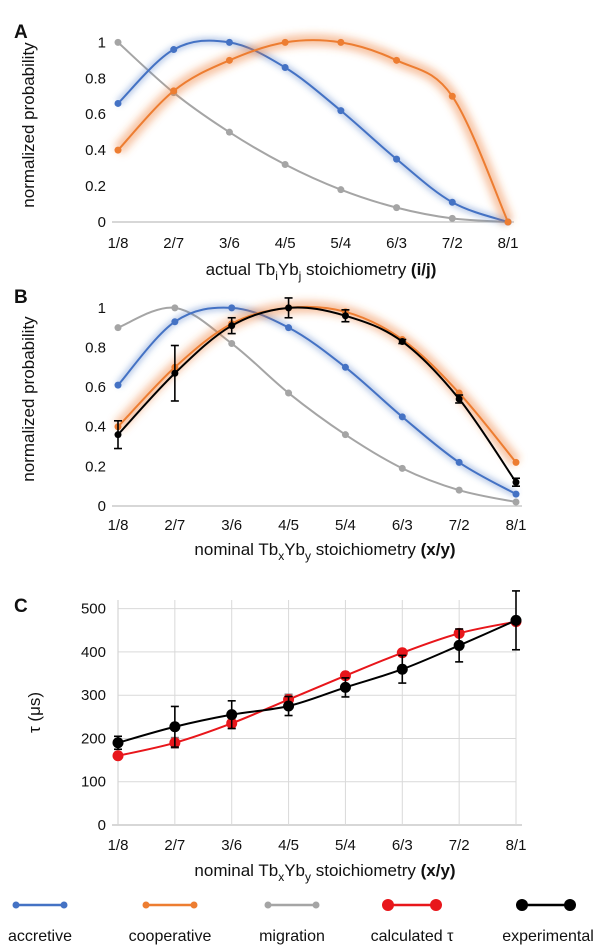 This screenshot has width=614, height=948. What do you see at coordinates (40, 923) in the screenshot?
I see `legend-item-accretive: accretive` at bounding box center [40, 923].